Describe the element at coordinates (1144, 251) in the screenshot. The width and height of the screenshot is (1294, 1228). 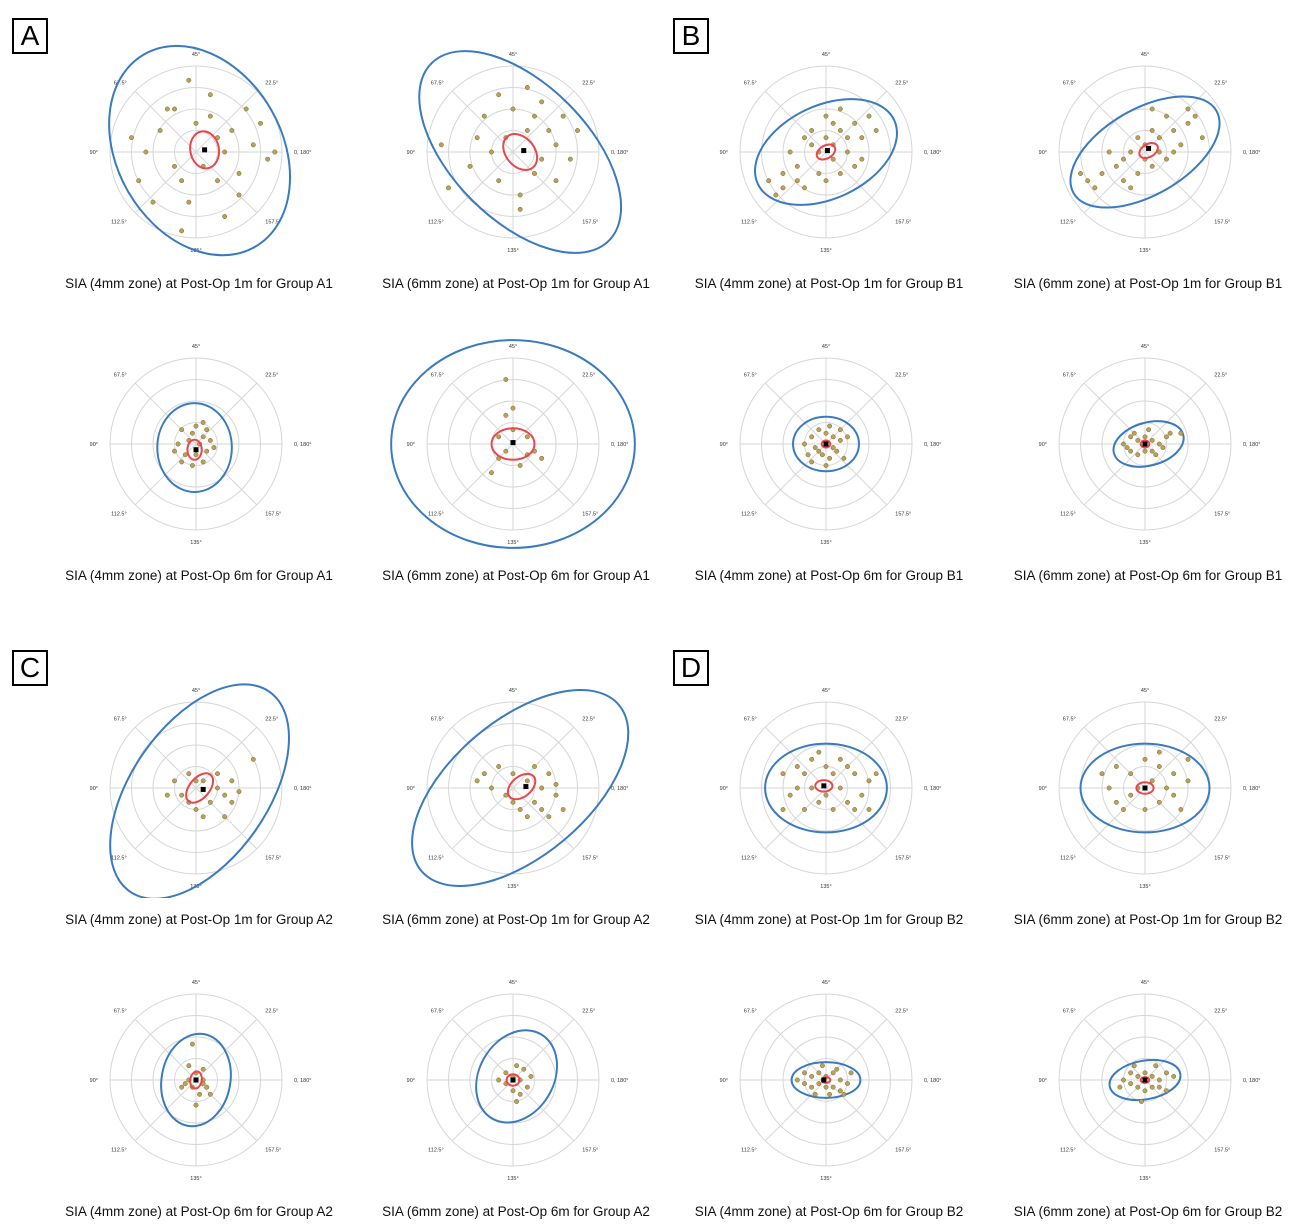
I see `angle-label: 135°` at that location.